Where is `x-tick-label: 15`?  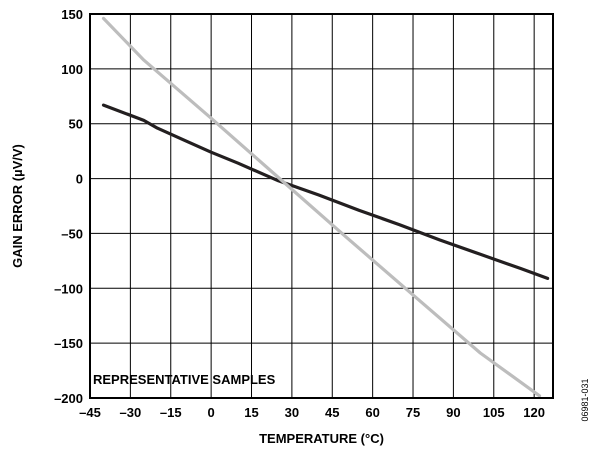 x-tick-label: 15 is located at coordinates (251, 412).